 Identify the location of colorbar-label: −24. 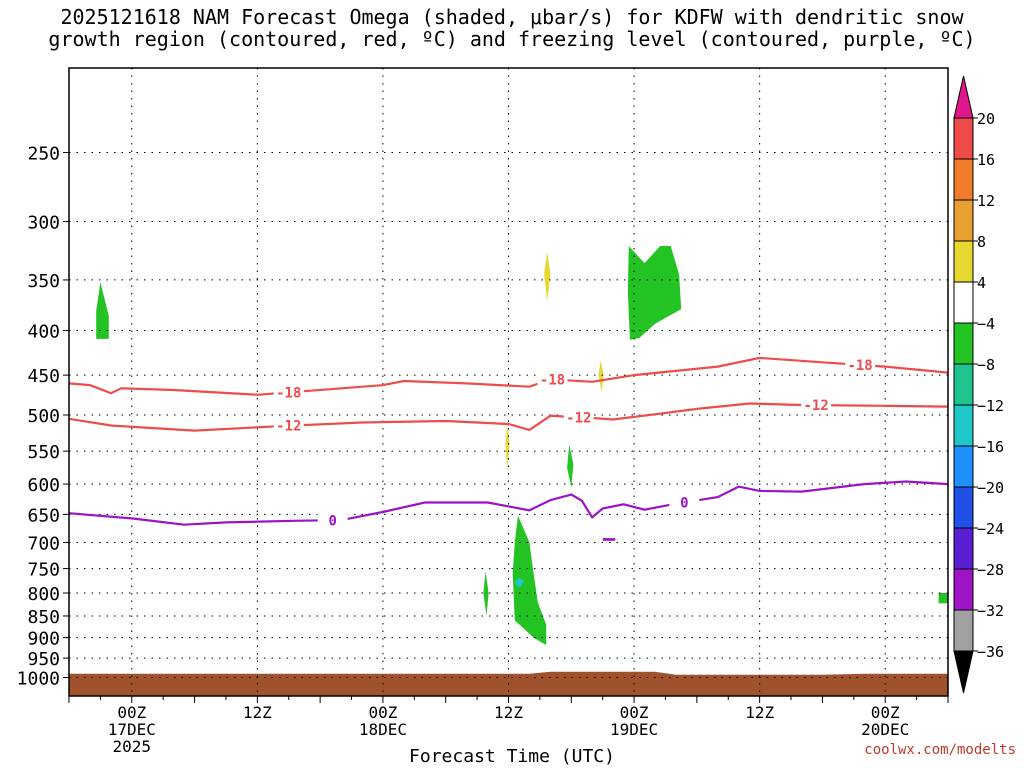
(990, 529).